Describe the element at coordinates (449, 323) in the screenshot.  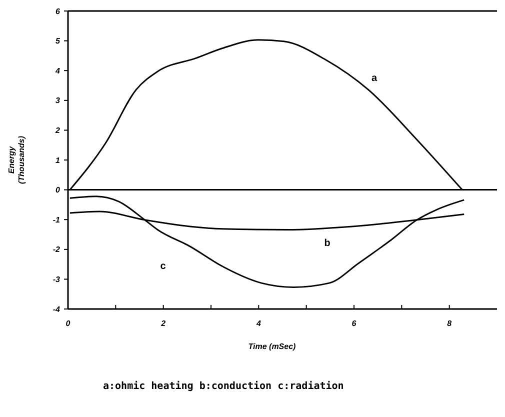
I see `x-tick-label: 8` at that location.